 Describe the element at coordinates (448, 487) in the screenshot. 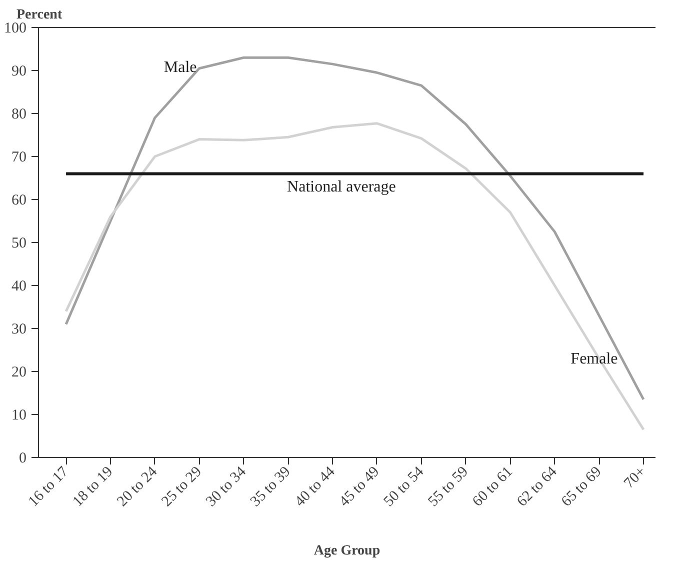

I see `x-tick-label: 55 to 59` at that location.